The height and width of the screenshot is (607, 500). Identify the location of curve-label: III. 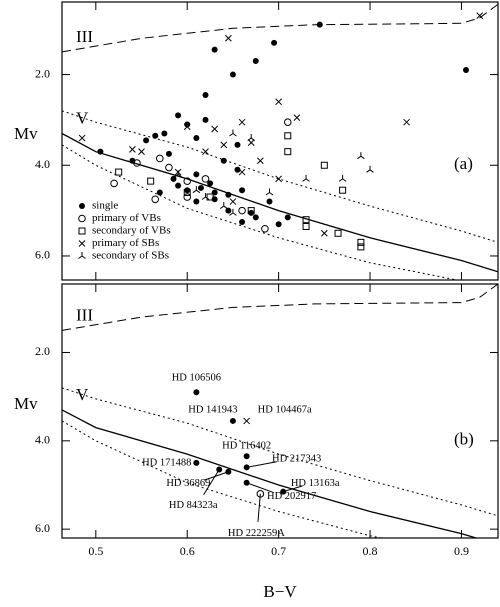
(84, 36).